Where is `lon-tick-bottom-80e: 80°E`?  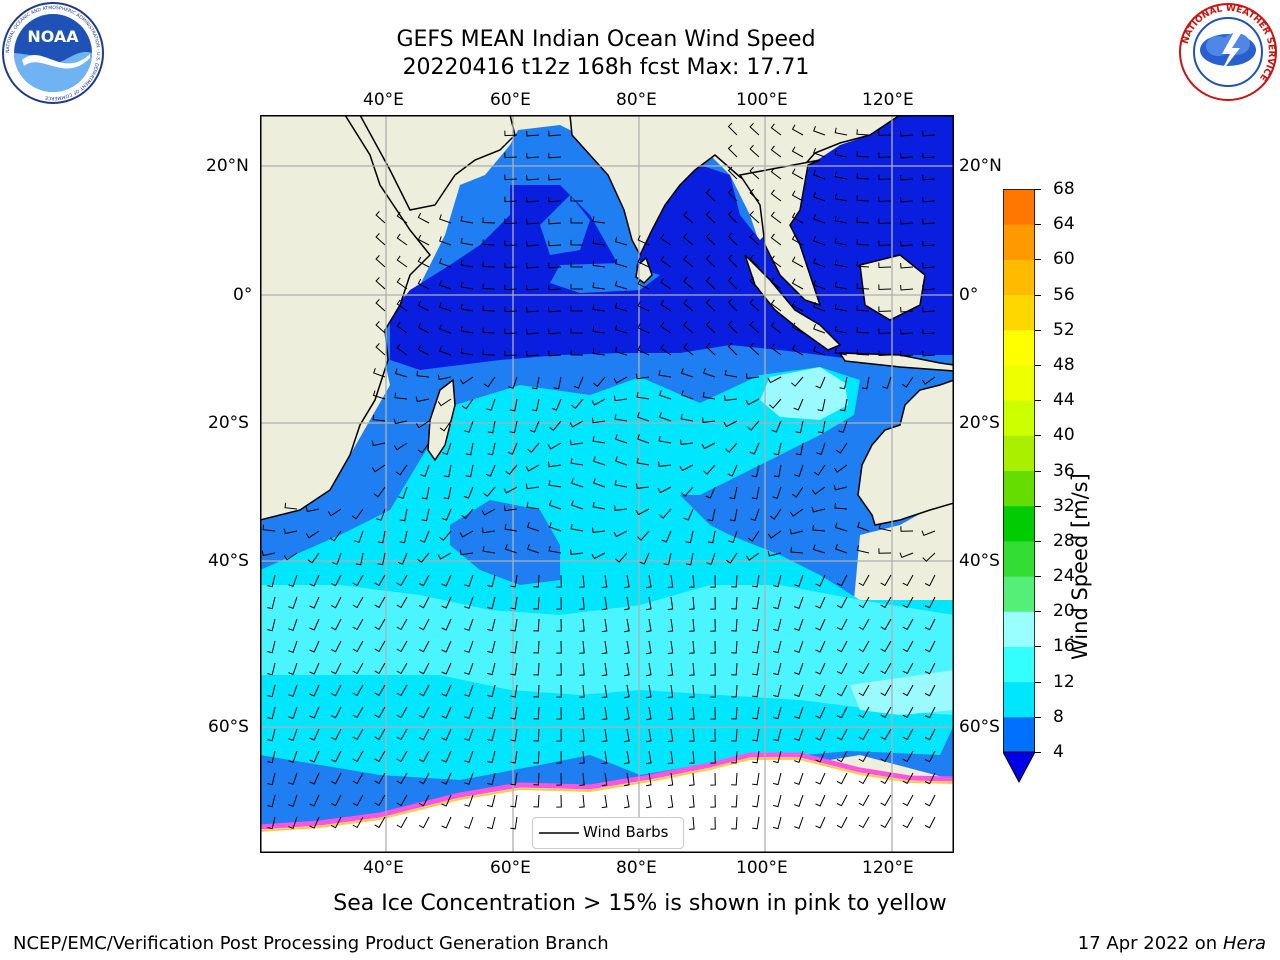 lon-tick-bottom-80e: 80°E is located at coordinates (636, 868).